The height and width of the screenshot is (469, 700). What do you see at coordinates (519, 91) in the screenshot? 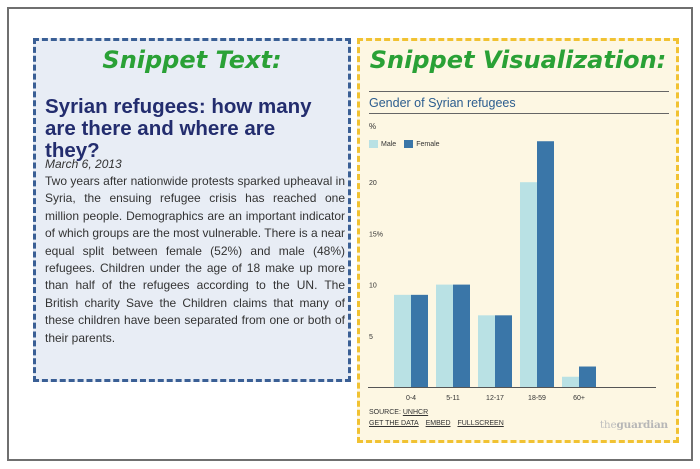
I see `chart-top-rule` at bounding box center [519, 91].